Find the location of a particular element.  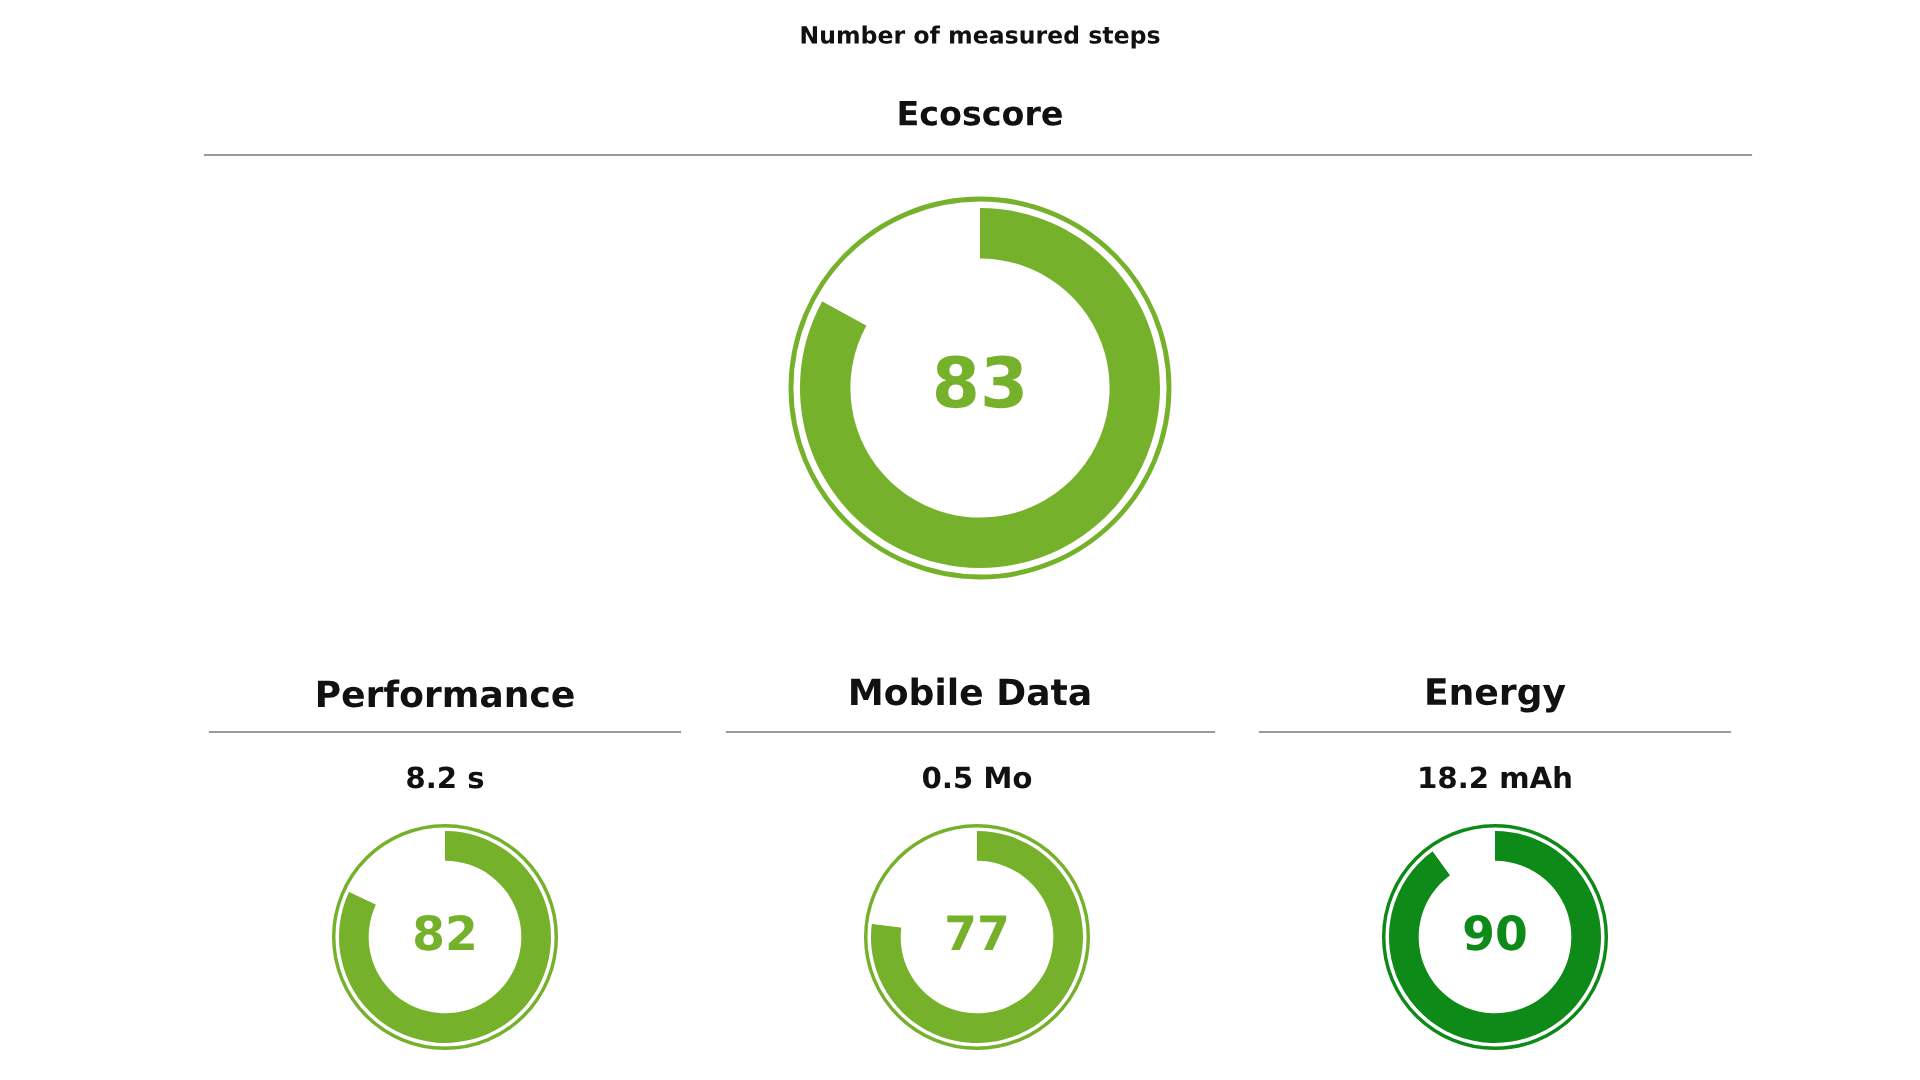

text: Number of measured steps is located at coordinates (980, 37).